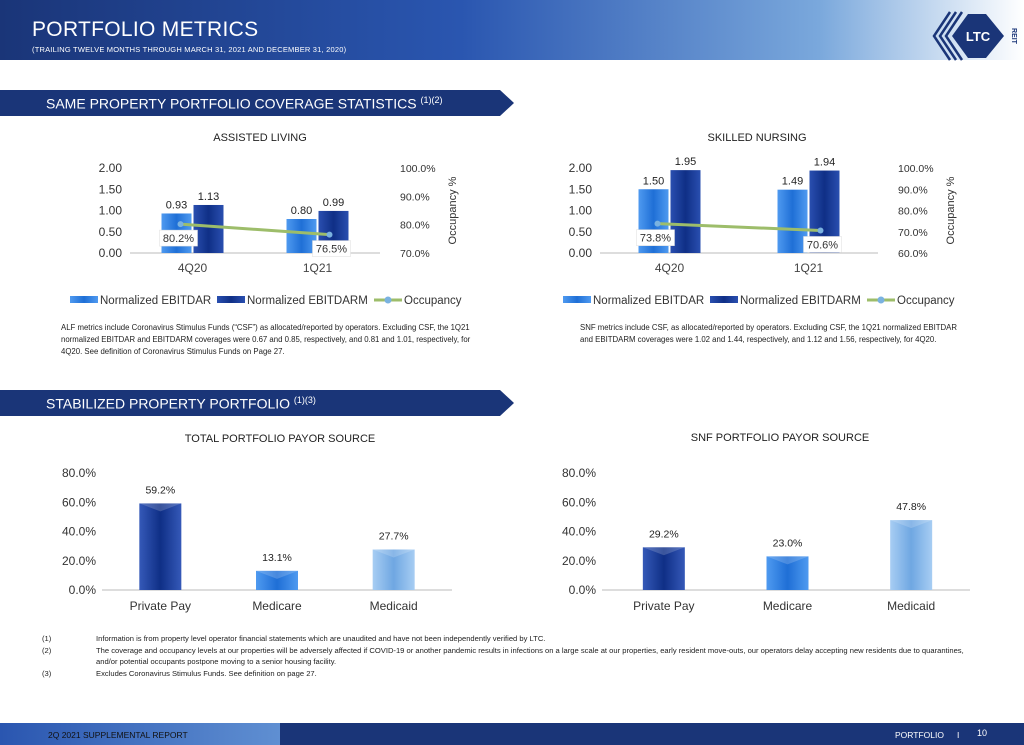 This screenshot has height=745, width=1024. Describe the element at coordinates (685, 162) in the screenshot. I see `data-label: 1.95` at that location.